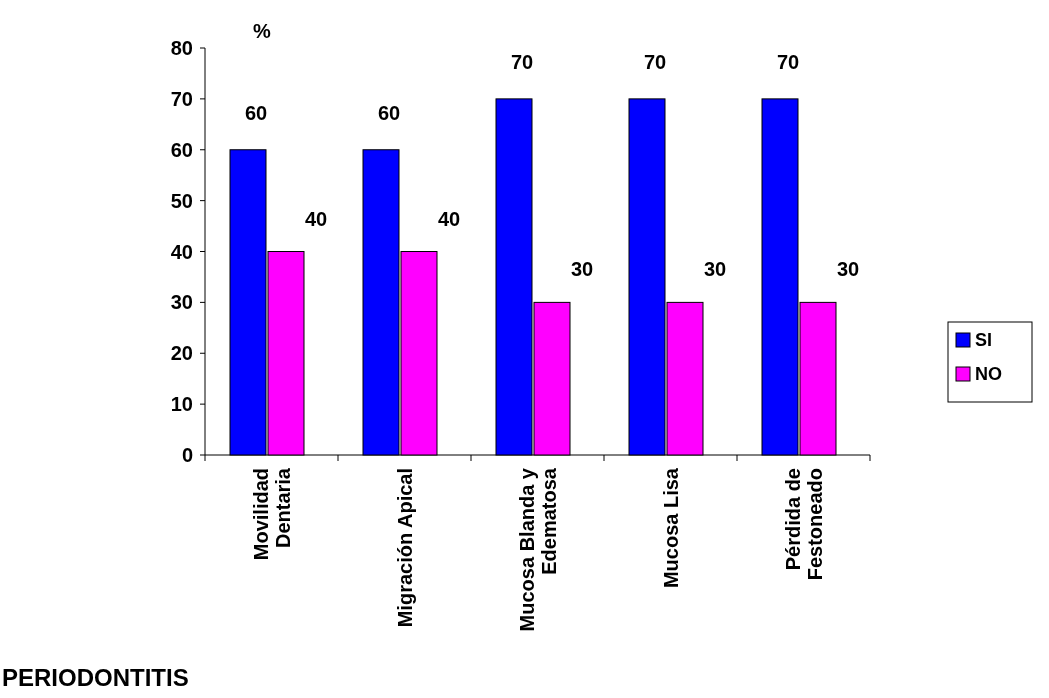 This screenshot has width=1049, height=698. Describe the element at coordinates (181, 302) in the screenshot. I see `y-tick-label: 30` at that location.